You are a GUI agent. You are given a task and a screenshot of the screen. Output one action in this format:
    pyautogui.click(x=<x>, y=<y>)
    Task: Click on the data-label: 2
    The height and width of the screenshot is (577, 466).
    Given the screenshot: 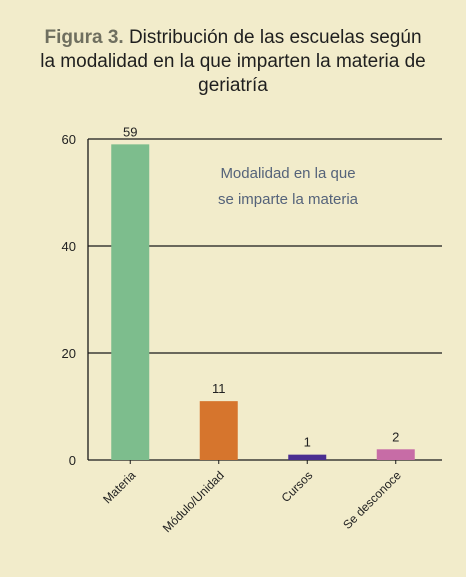 What is the action you would take?
    pyautogui.click(x=395, y=436)
    